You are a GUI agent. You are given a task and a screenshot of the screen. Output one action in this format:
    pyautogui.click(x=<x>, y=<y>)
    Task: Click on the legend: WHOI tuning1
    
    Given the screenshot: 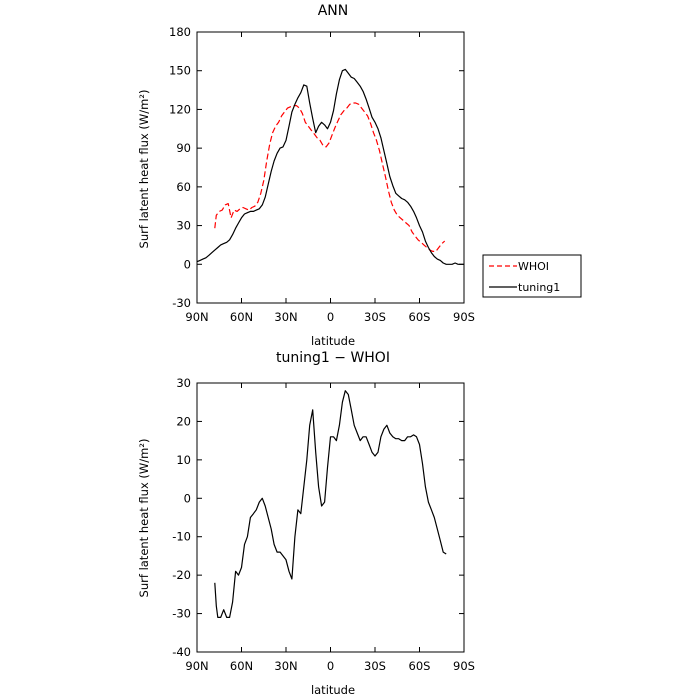 What is the action you would take?
    pyautogui.click(x=532, y=276)
    